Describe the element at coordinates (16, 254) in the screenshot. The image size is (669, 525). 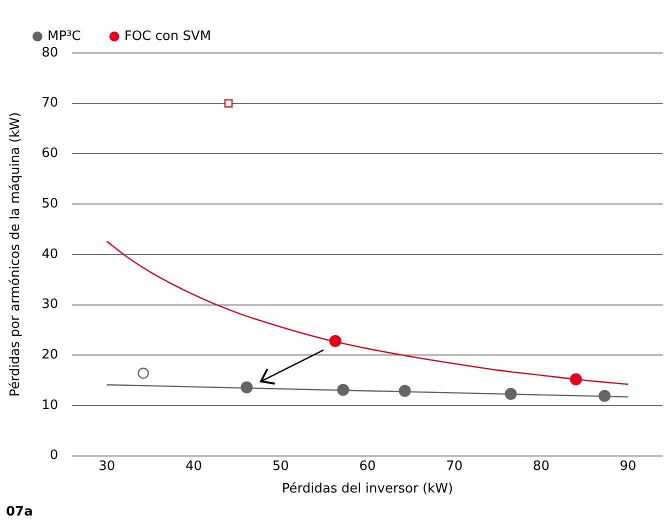
I see `y-axis-title: Pérdidas por armónicos de la máquina (kW)` at that location.